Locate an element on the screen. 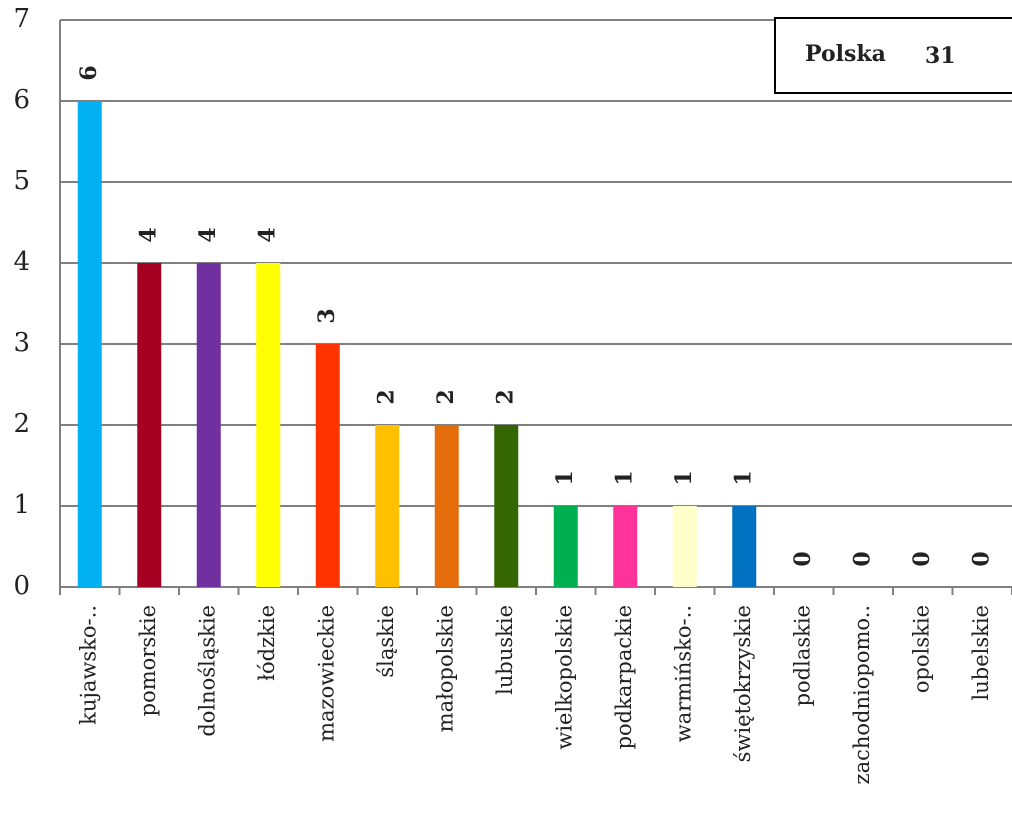 The image size is (1012, 819). y-tick-label: 2 is located at coordinates (21, 424).